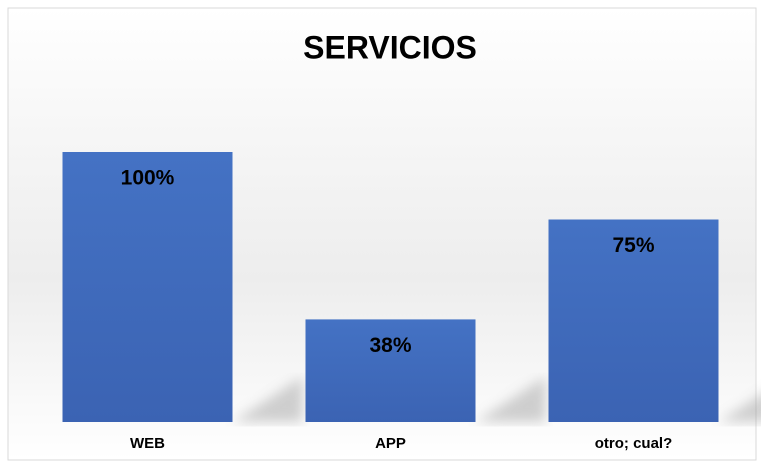  What do you see at coordinates (148, 178) in the screenshot?
I see `data-label: 100%` at bounding box center [148, 178].